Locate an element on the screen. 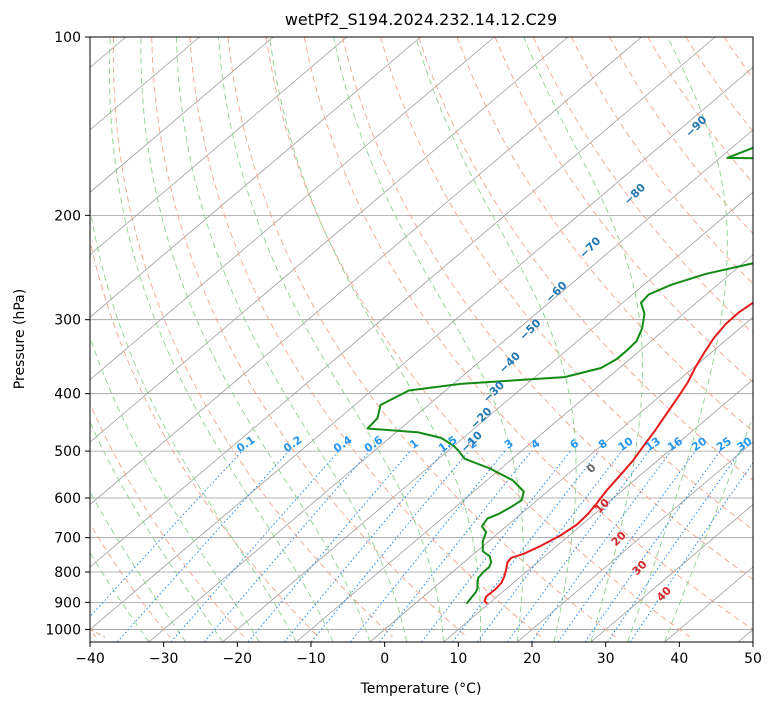 The width and height of the screenshot is (775, 708). chart-title: wetPf2_S194.2024.232.14.12.C29 is located at coordinates (421, 20).